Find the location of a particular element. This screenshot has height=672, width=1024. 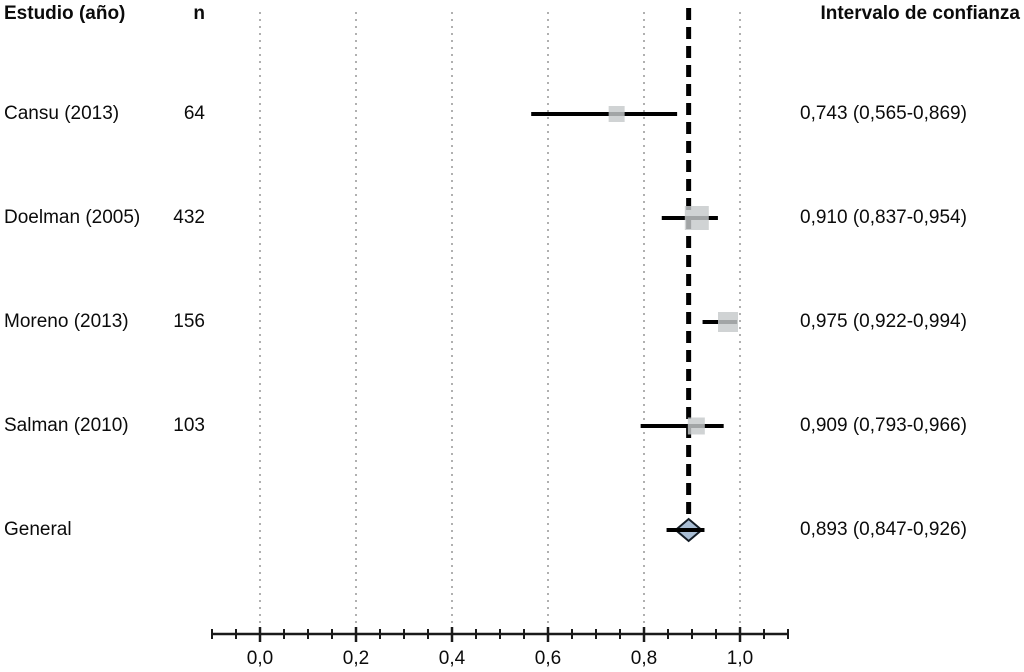

study-label: Salman (2010) is located at coordinates (66, 425).